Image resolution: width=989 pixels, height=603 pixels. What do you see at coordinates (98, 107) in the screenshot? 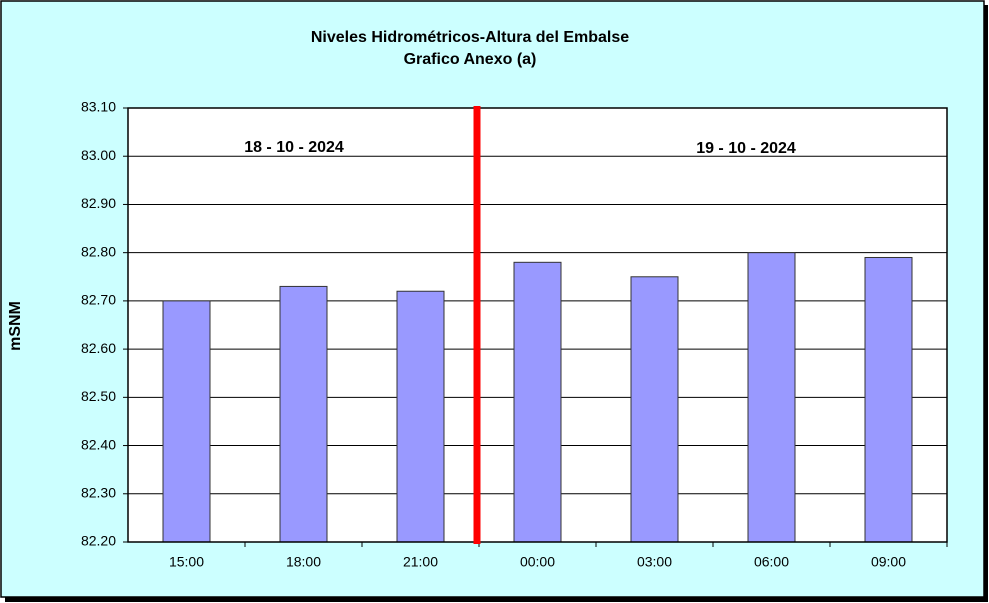
I see `y-tick-label: 83.10` at bounding box center [98, 107].